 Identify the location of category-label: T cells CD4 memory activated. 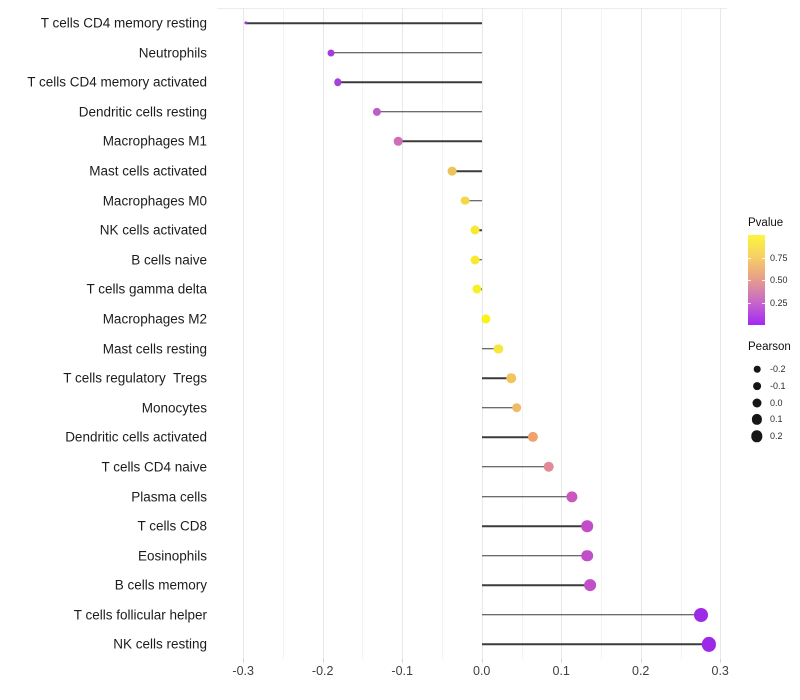
(117, 82).